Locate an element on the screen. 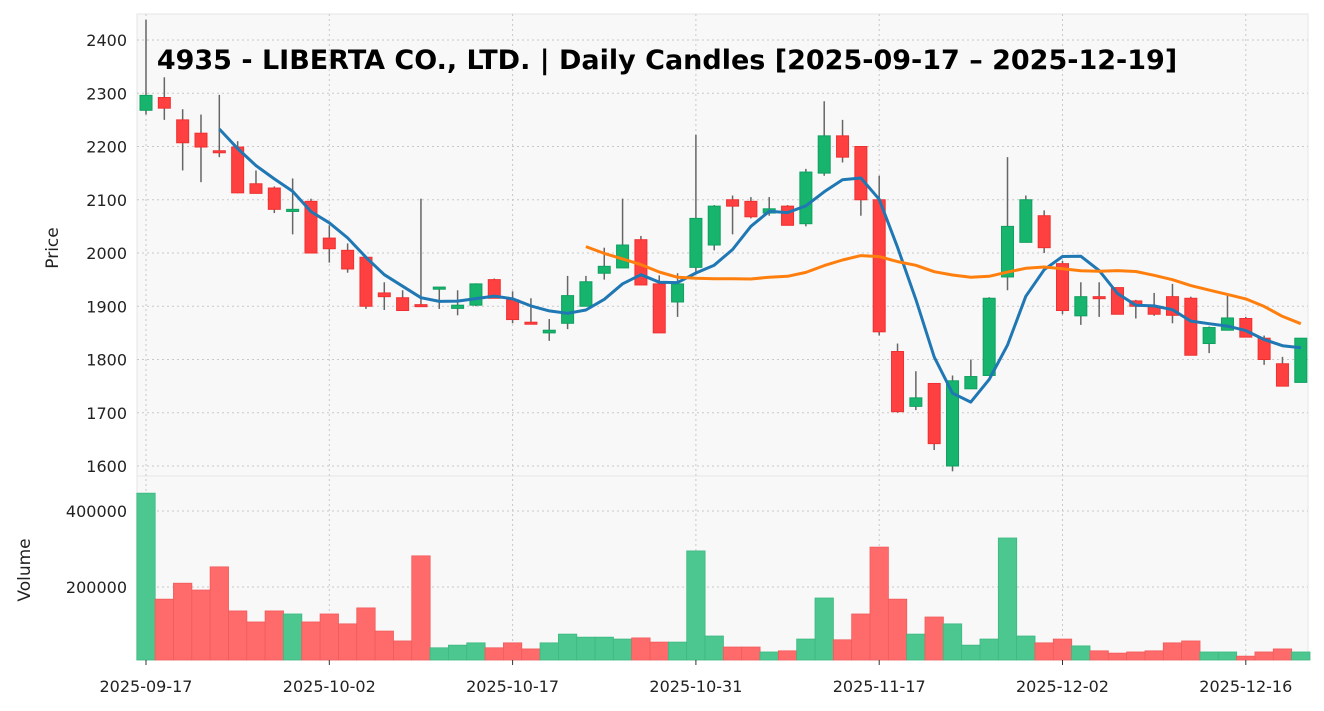 Image resolution: width=1324 pixels, height=711 pixels. price-tick-label: 2300 is located at coordinates (106, 93).